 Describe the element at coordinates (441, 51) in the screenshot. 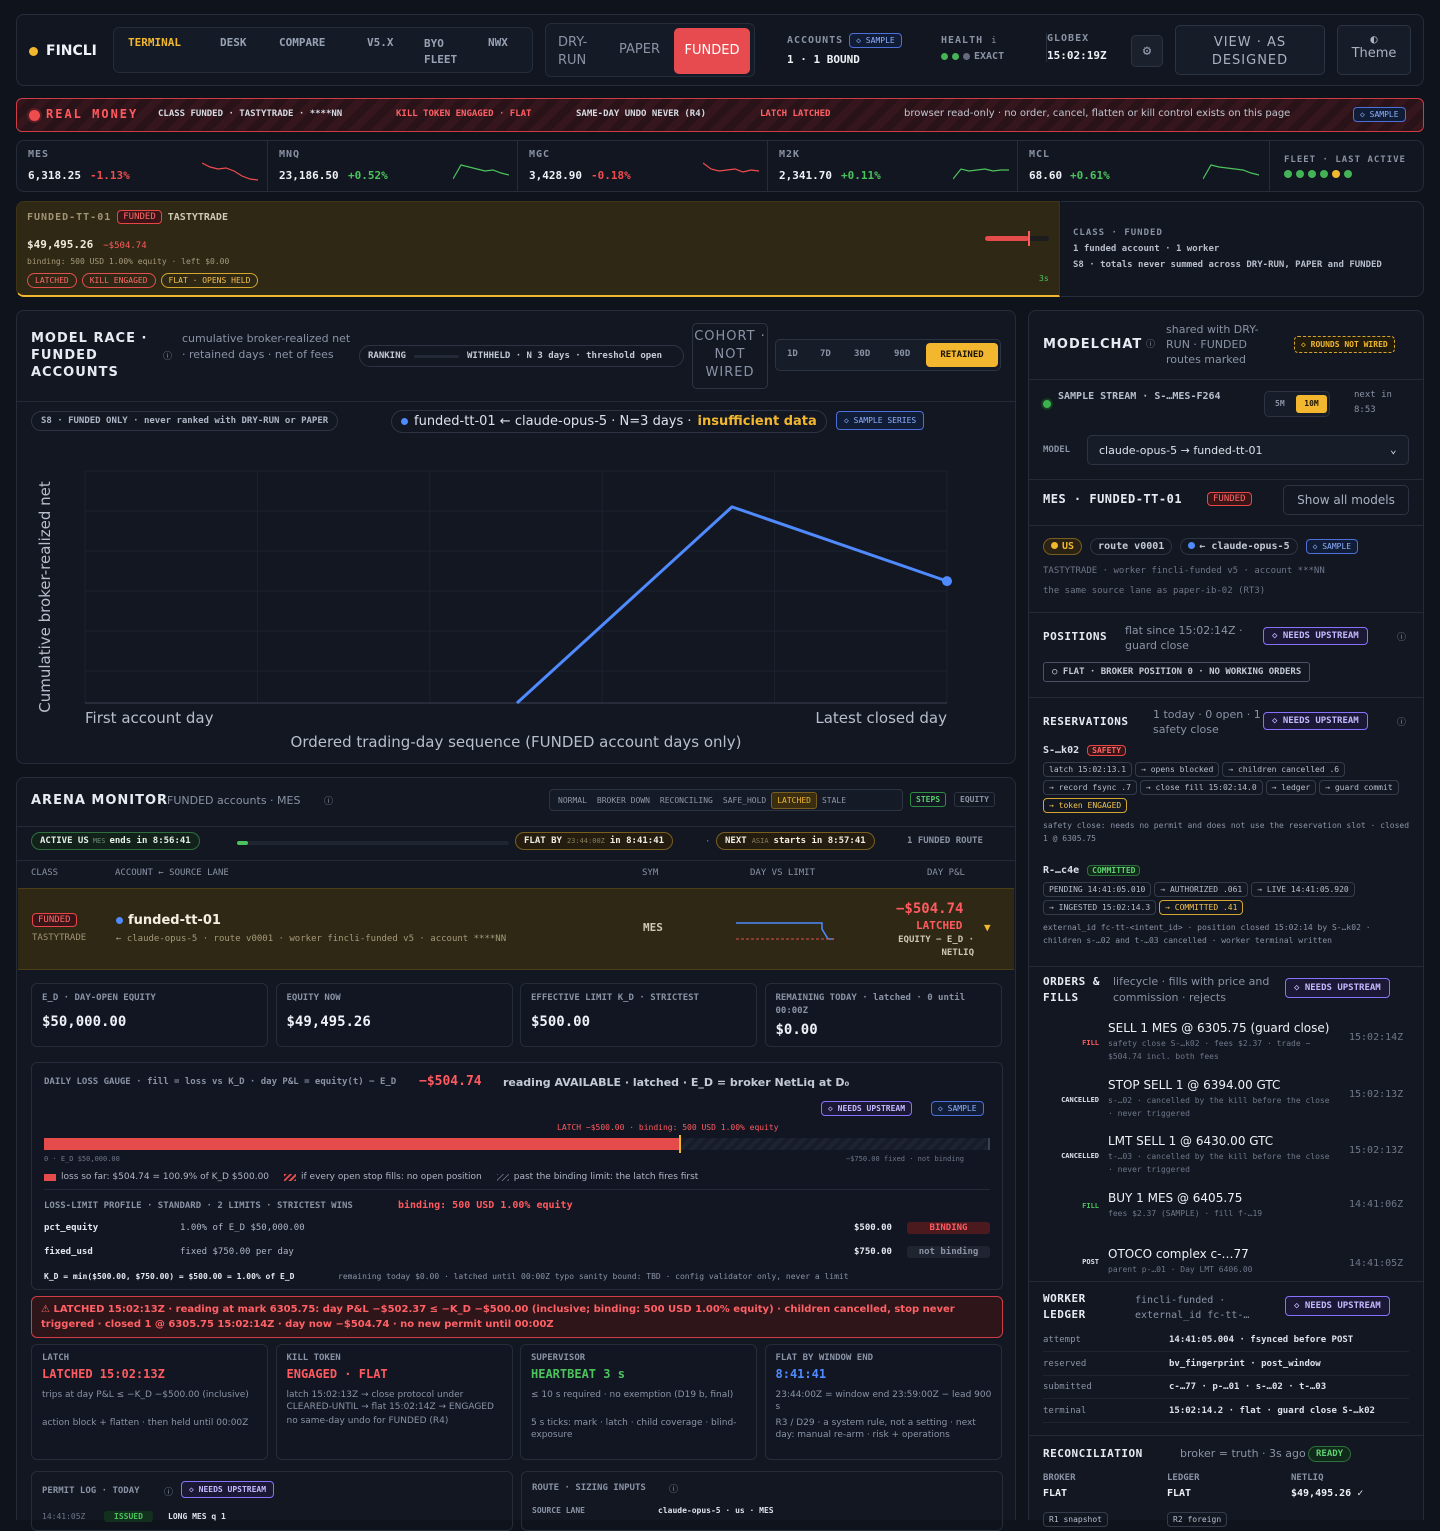

I see `tab-byo-fleet: BYO FLEET` at that location.